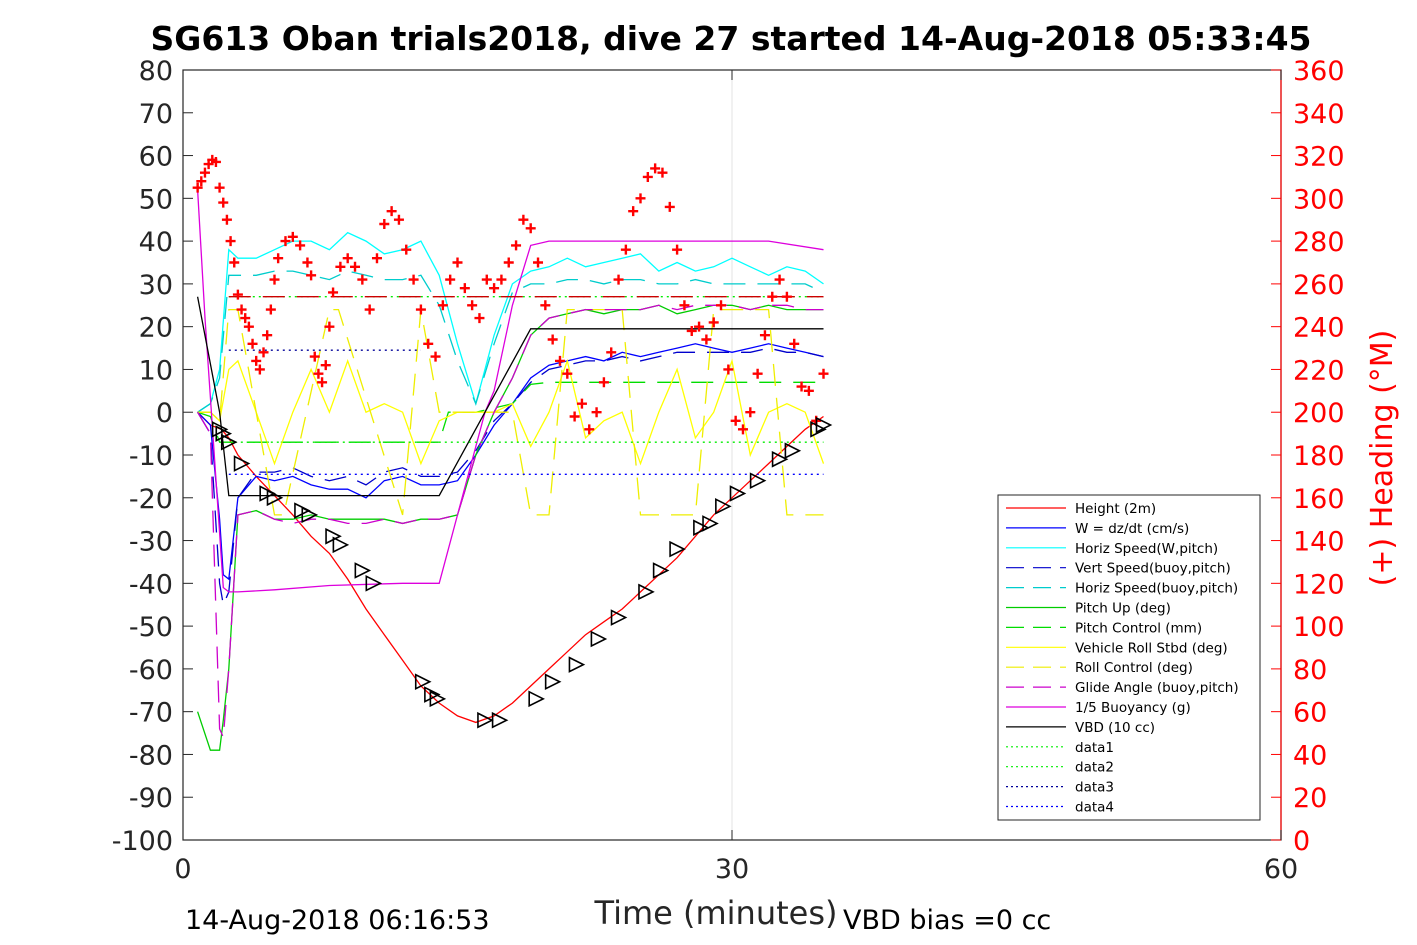 This screenshot has width=1417, height=945. Describe the element at coordinates (1094, 768) in the screenshot. I see `legend-label: data2` at that location.